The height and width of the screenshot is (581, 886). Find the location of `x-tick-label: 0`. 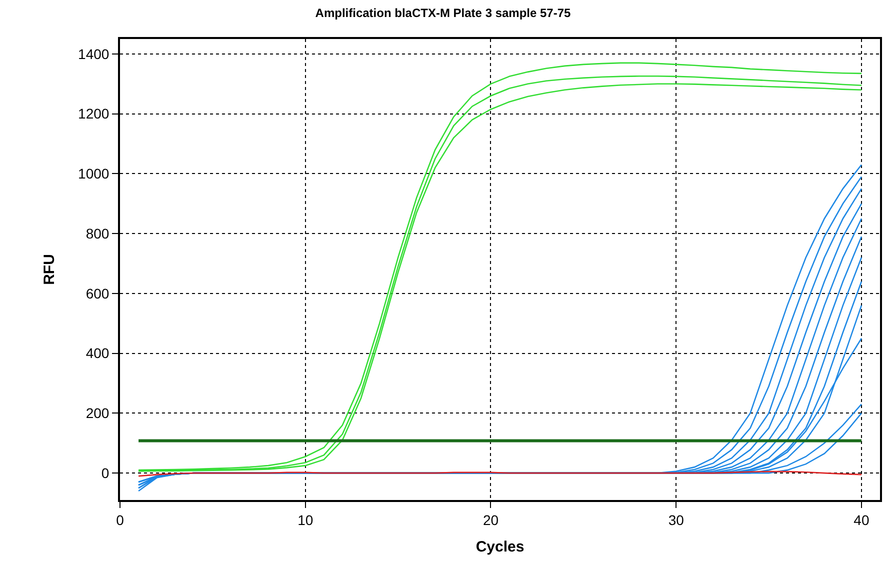

x-tick-label: 0 is located at coordinates (120, 520).